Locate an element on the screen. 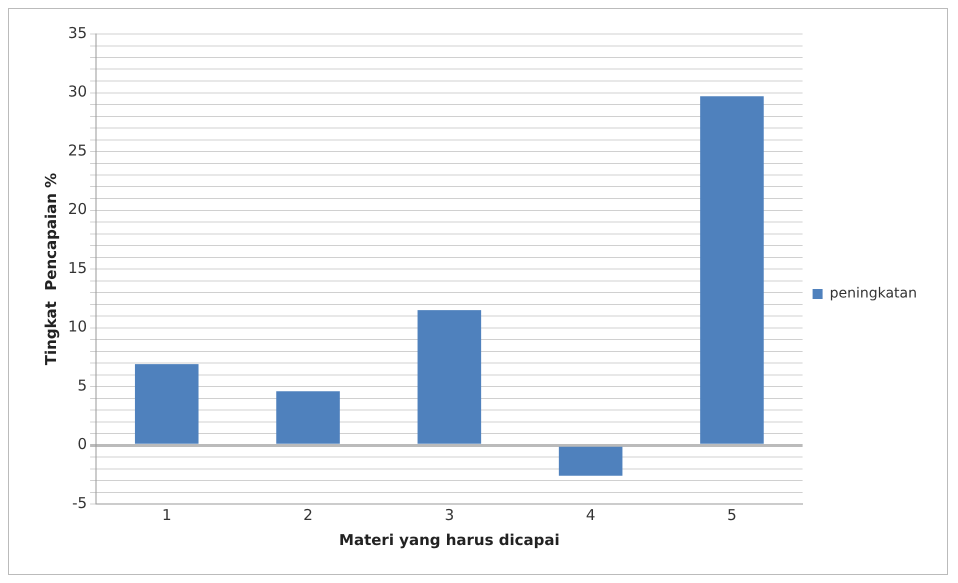 The image size is (958, 583). x-axis-title: Materi yang harus dicapai is located at coordinates (449, 539).